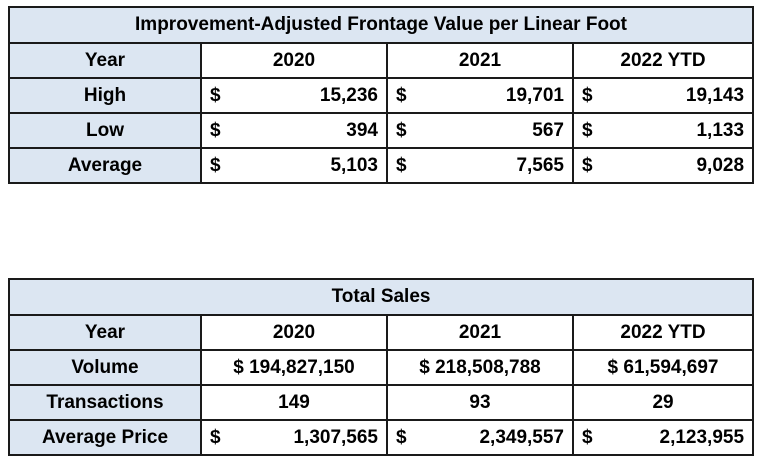 The image size is (764, 476). I want to click on value-cell: $9,028, so click(663, 165).